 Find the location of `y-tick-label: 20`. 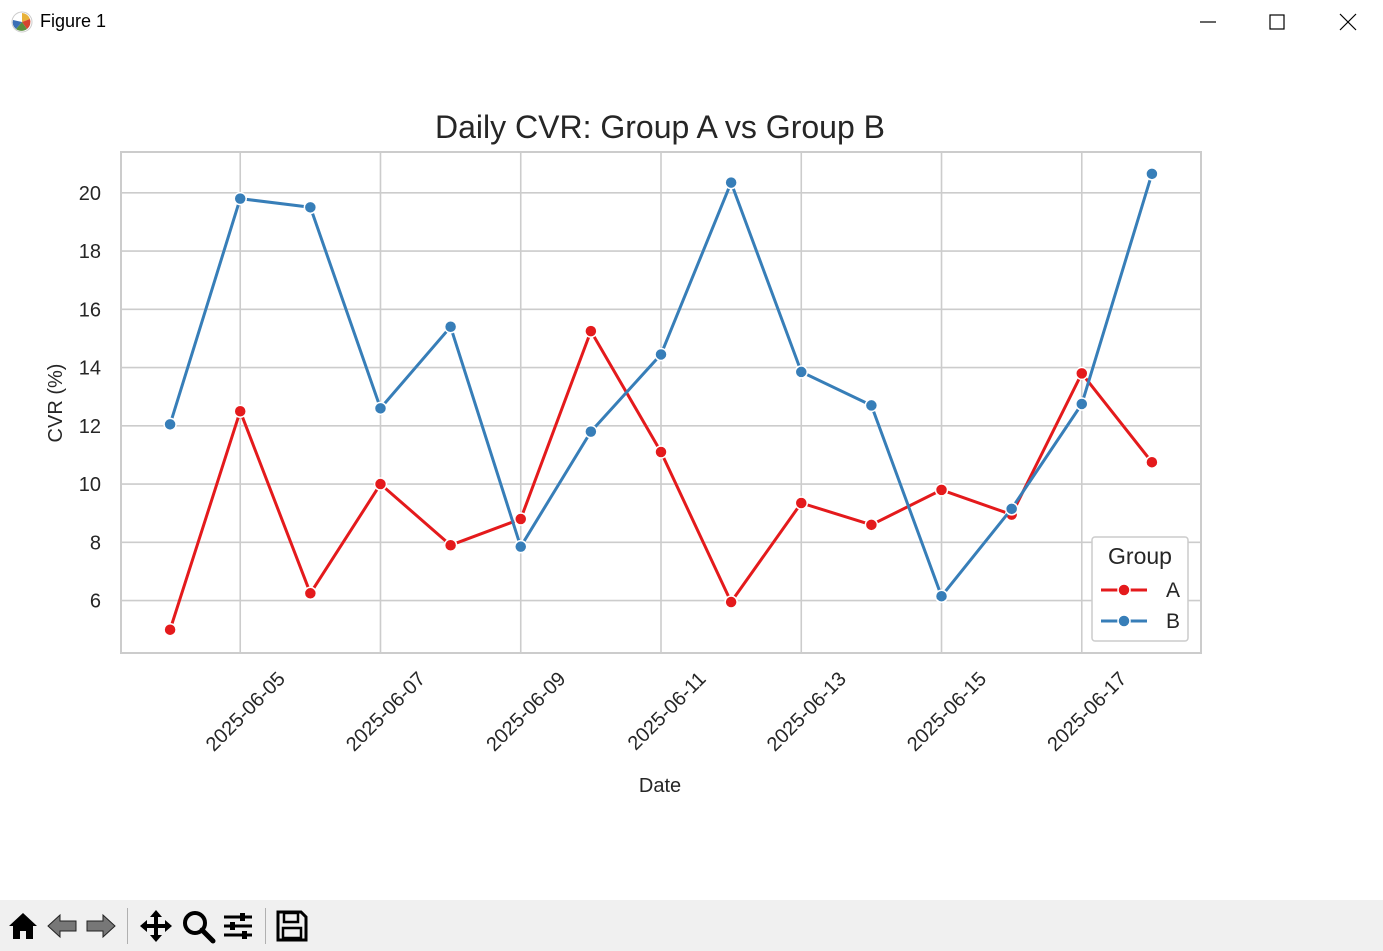

y-tick-label: 20 is located at coordinates (90, 194).